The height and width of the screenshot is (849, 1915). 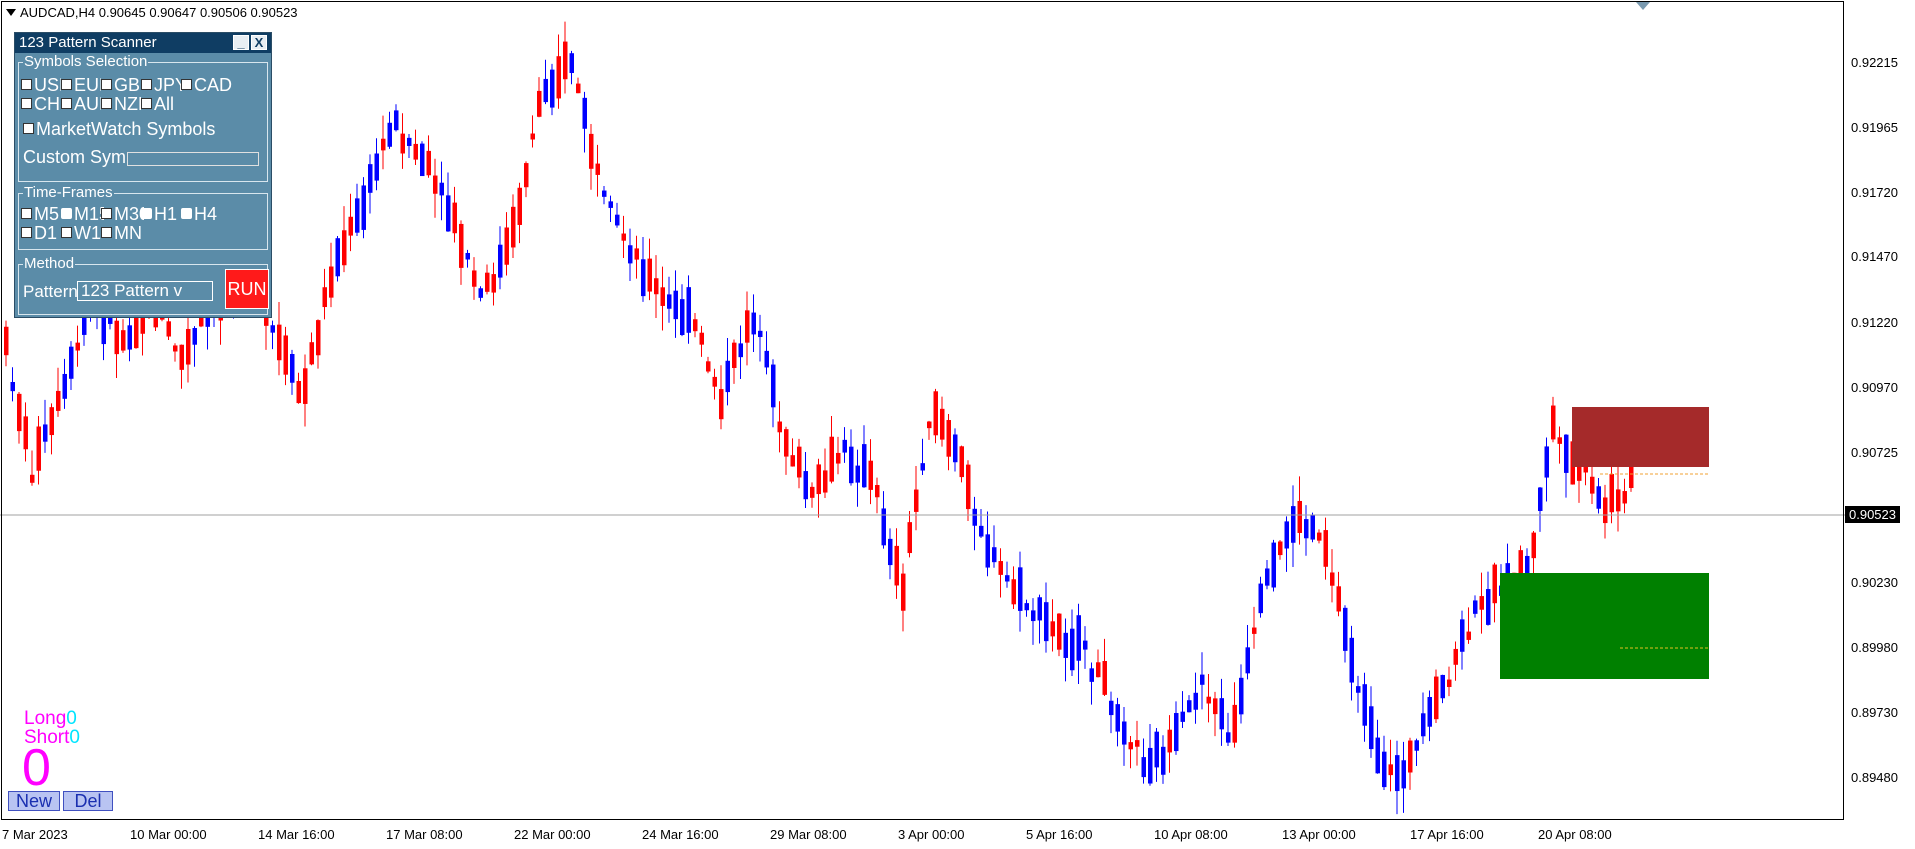 What do you see at coordinates (145, 291) in the screenshot?
I see `pattern-select: 123 Pattern v` at bounding box center [145, 291].